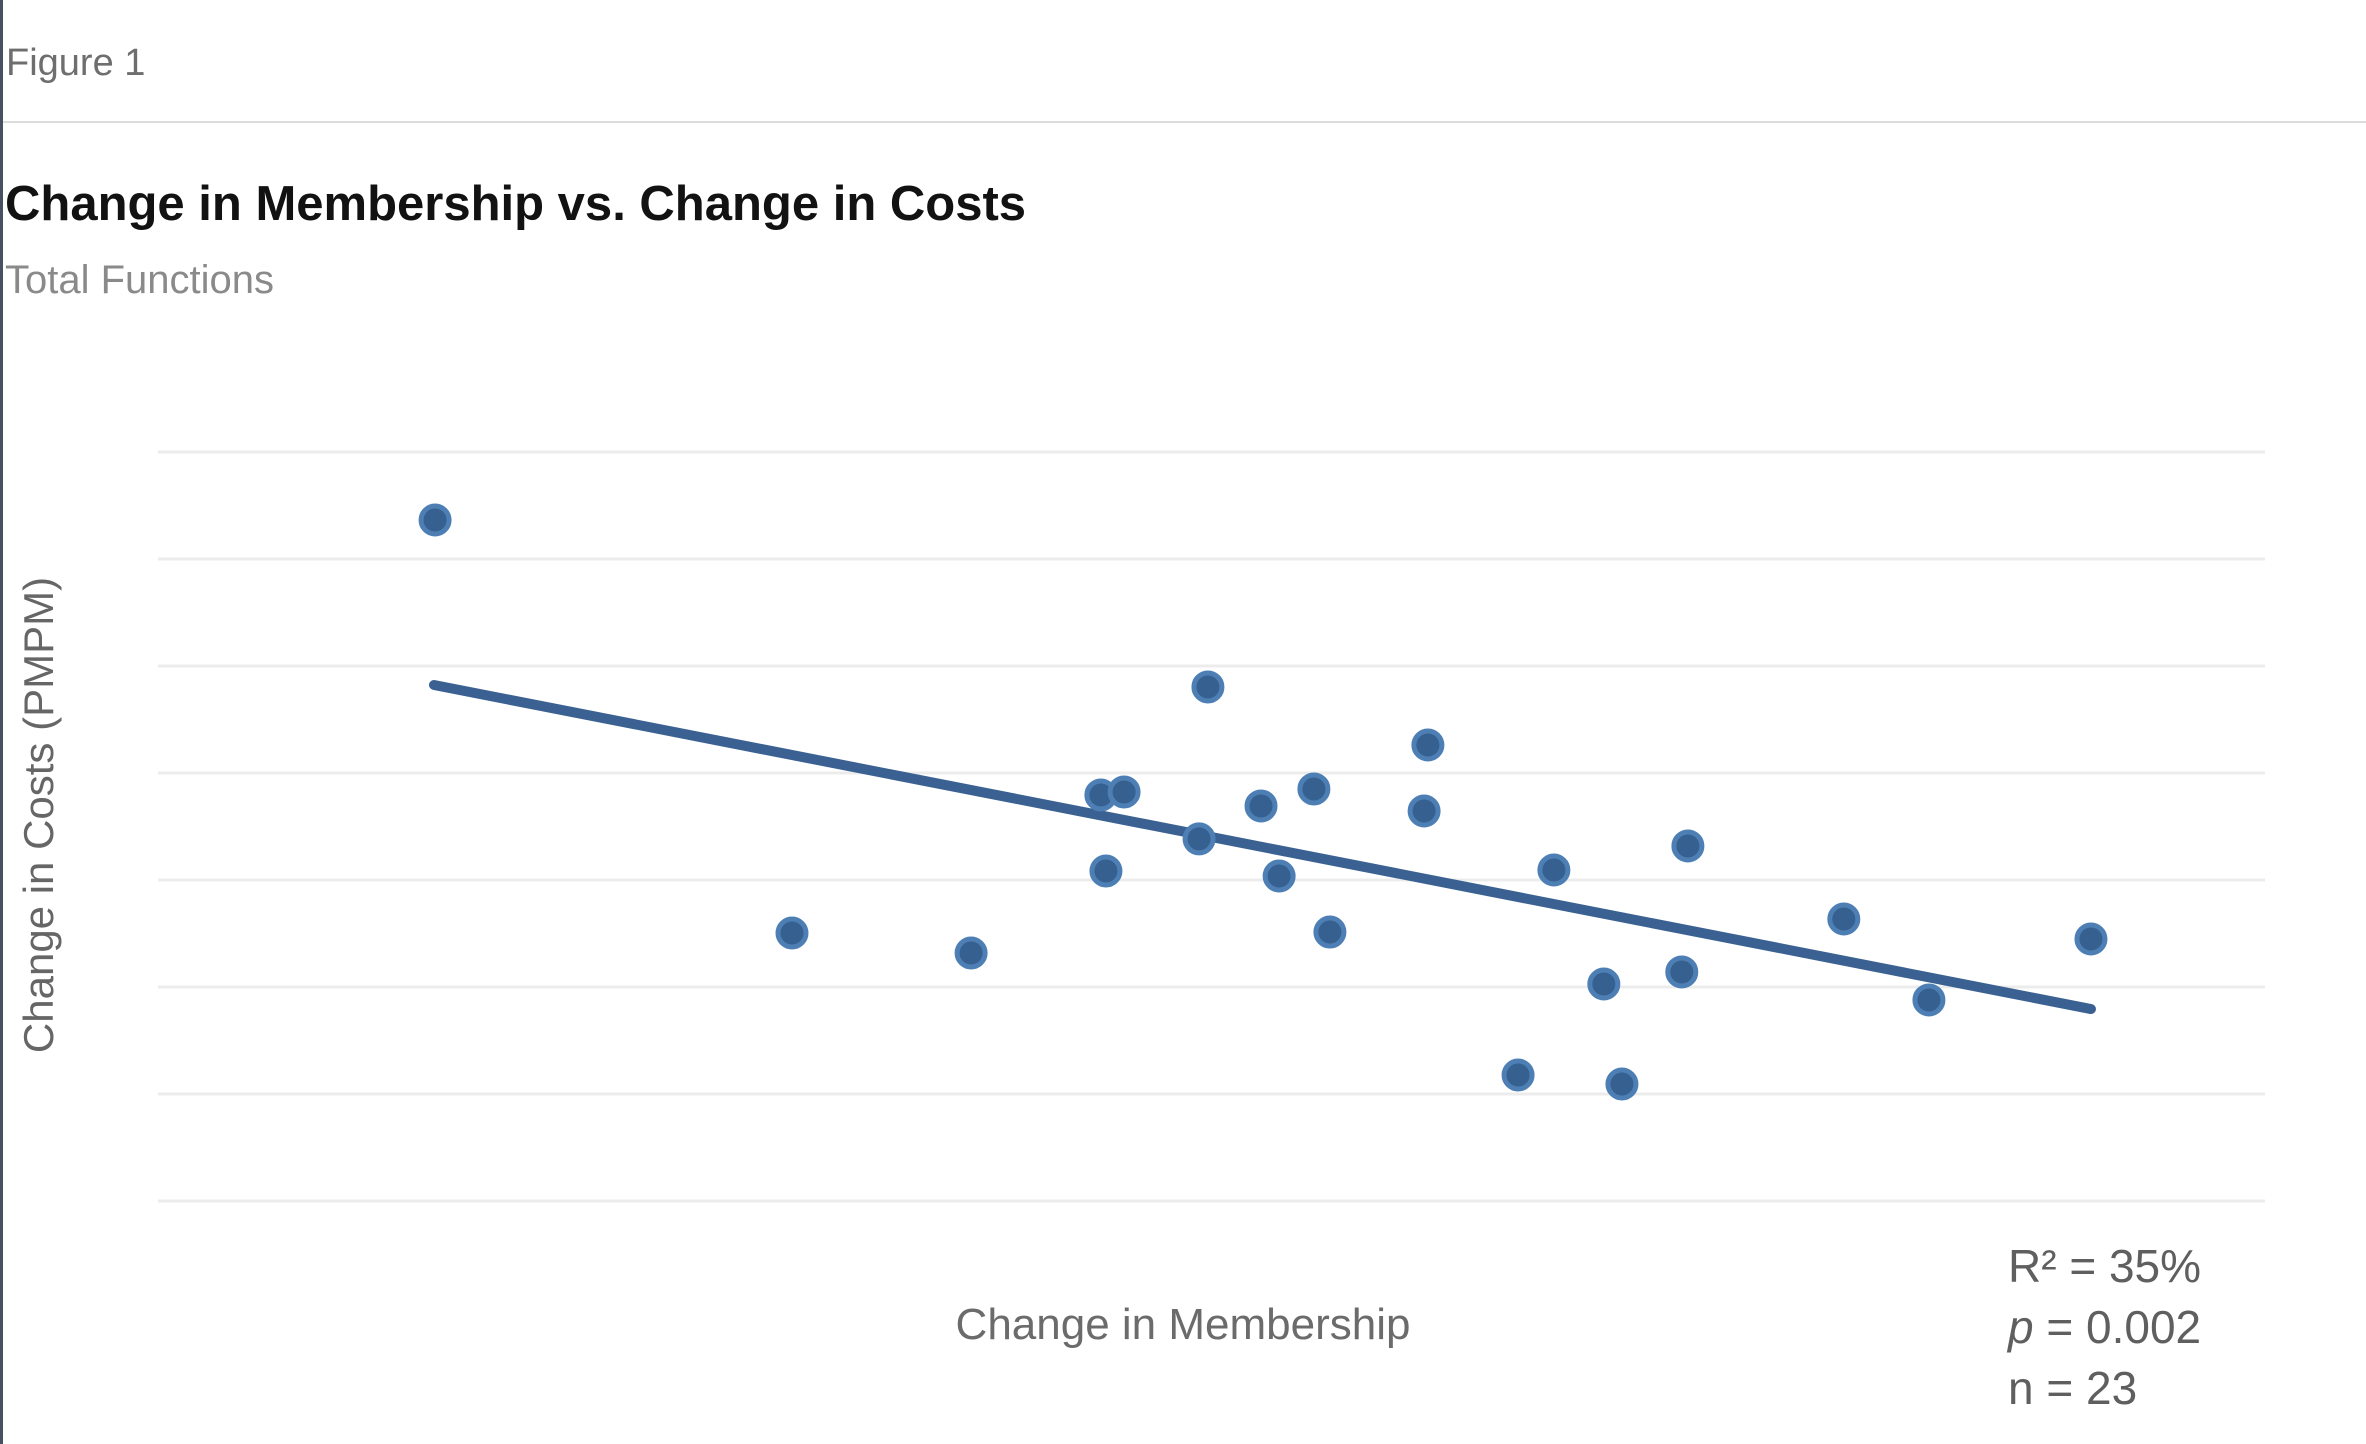 The width and height of the screenshot is (2366, 1444). Describe the element at coordinates (1184, 122) in the screenshot. I see `header-divider` at that location.